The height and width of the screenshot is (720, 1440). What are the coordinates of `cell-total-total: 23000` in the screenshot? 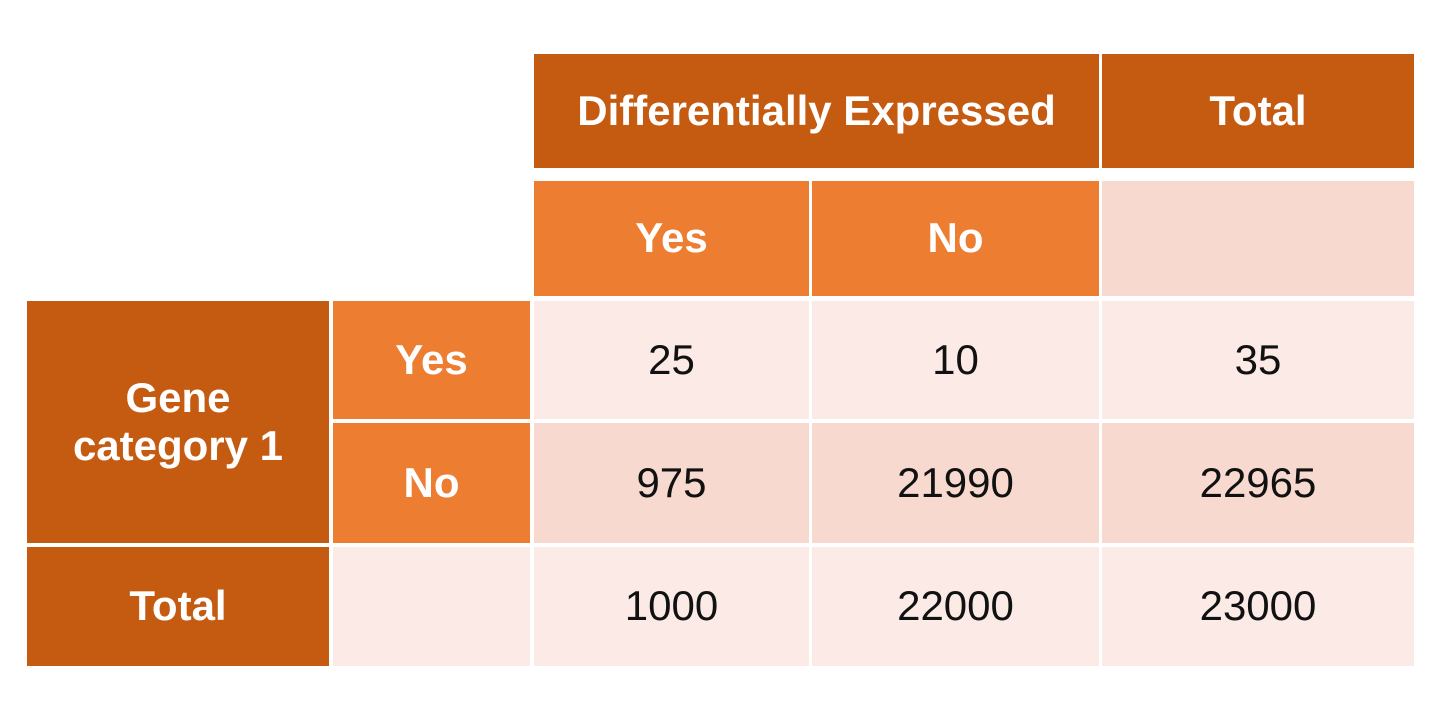 It's located at (1258, 606).